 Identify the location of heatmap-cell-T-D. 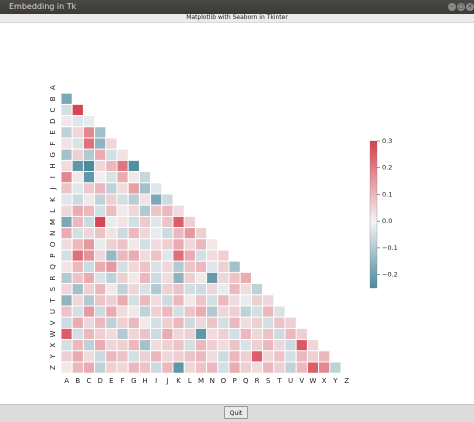
(100, 300).